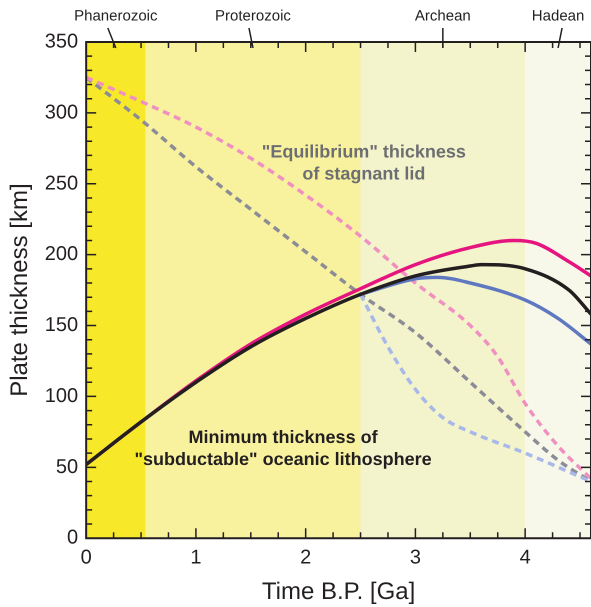  Describe the element at coordinates (116, 16) in the screenshot. I see `band-label: Phanerozoic` at that location.